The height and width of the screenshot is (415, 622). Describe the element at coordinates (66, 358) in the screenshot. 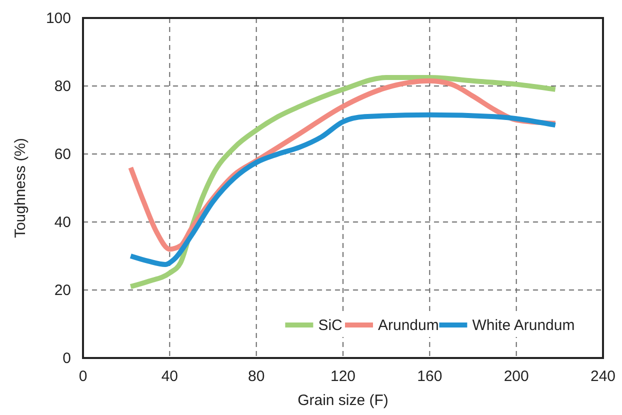

I see `y-tick-label: 0` at that location.